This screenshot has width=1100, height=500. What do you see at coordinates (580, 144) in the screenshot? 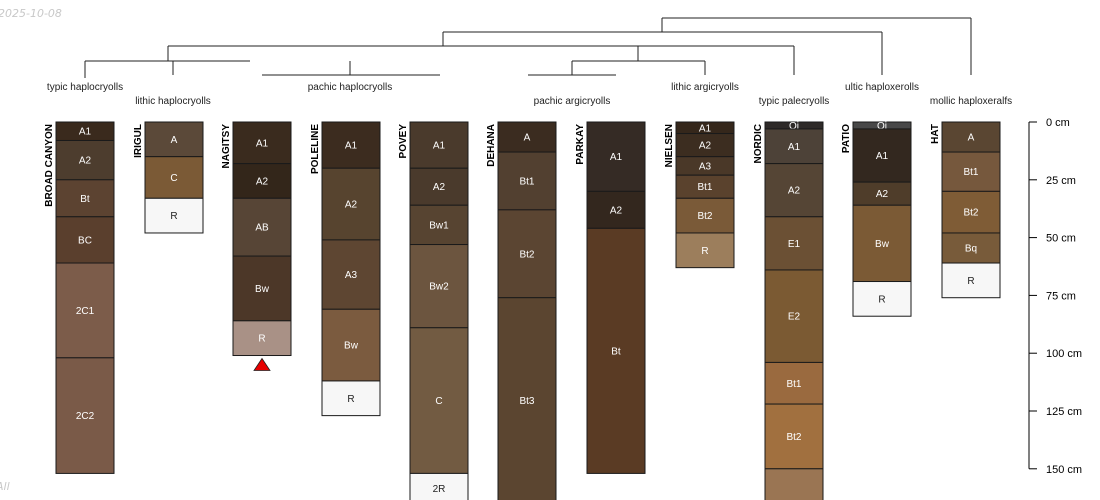
I see `profile-name: PARKAY` at bounding box center [580, 144].